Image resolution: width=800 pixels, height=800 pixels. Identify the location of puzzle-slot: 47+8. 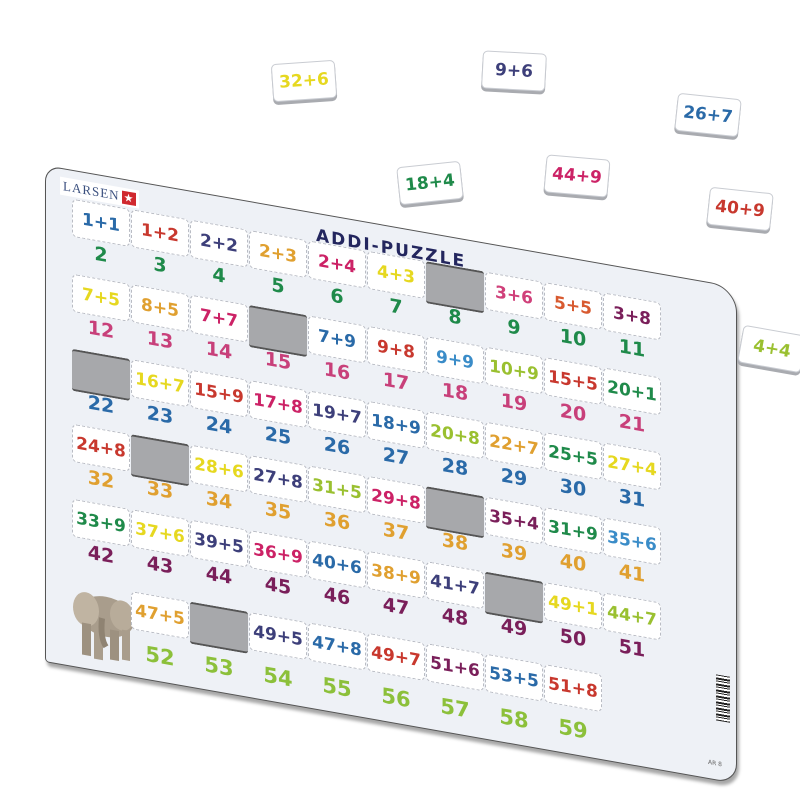
(337, 647).